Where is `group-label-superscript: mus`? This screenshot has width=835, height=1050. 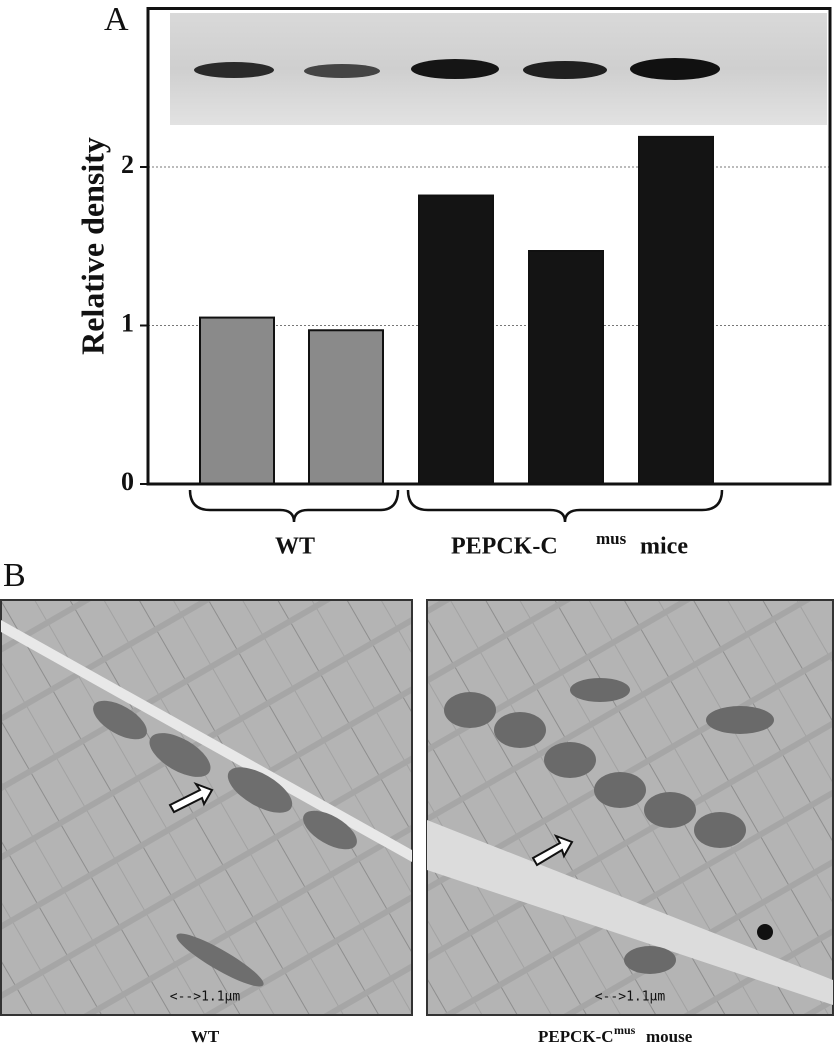 group-label-superscript: mus is located at coordinates (611, 538).